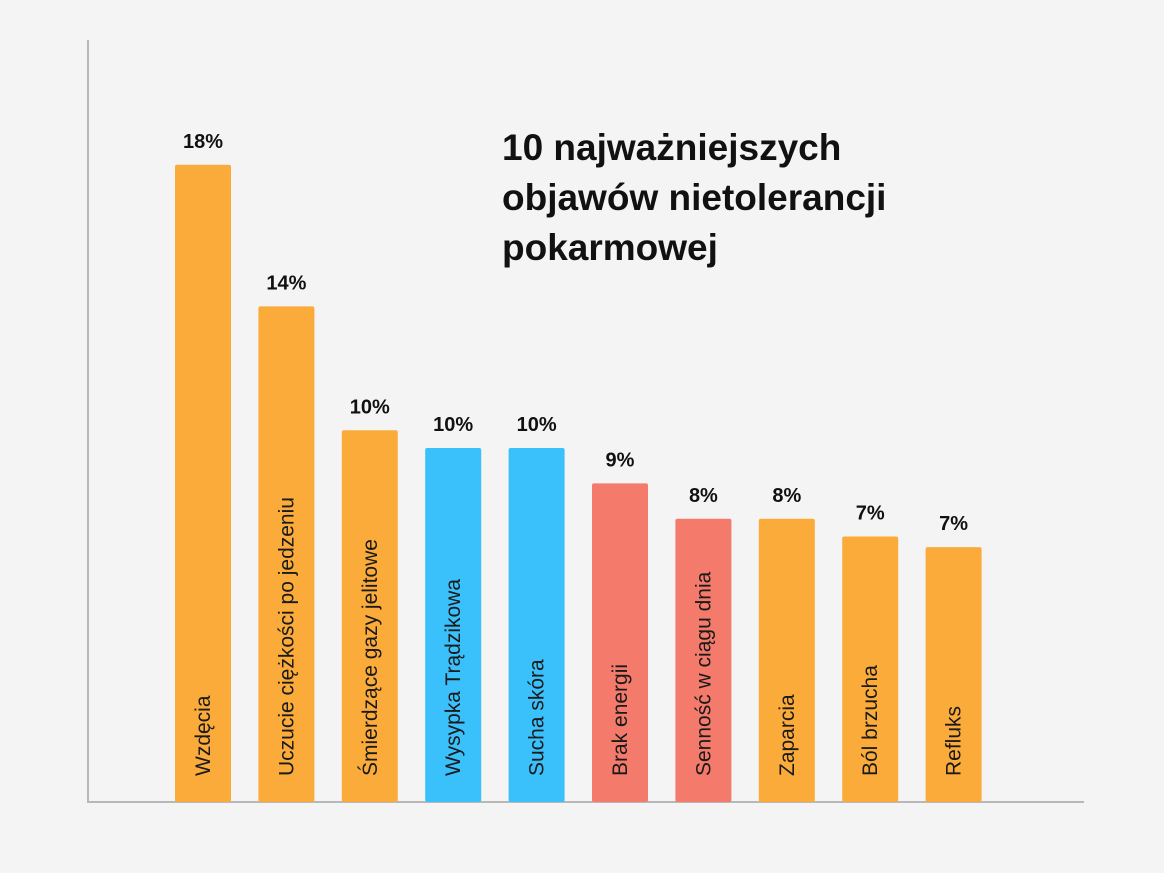 The height and width of the screenshot is (873, 1164). I want to click on bar-wysypka-tradzikowa, so click(453, 625).